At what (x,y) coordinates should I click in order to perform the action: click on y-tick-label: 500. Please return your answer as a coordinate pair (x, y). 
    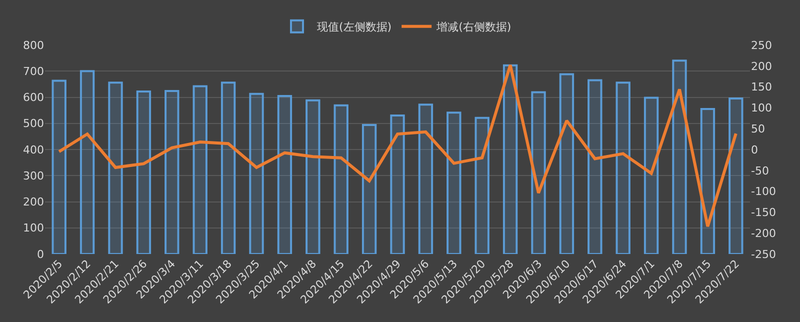
    Looking at the image, I should click on (33, 123).